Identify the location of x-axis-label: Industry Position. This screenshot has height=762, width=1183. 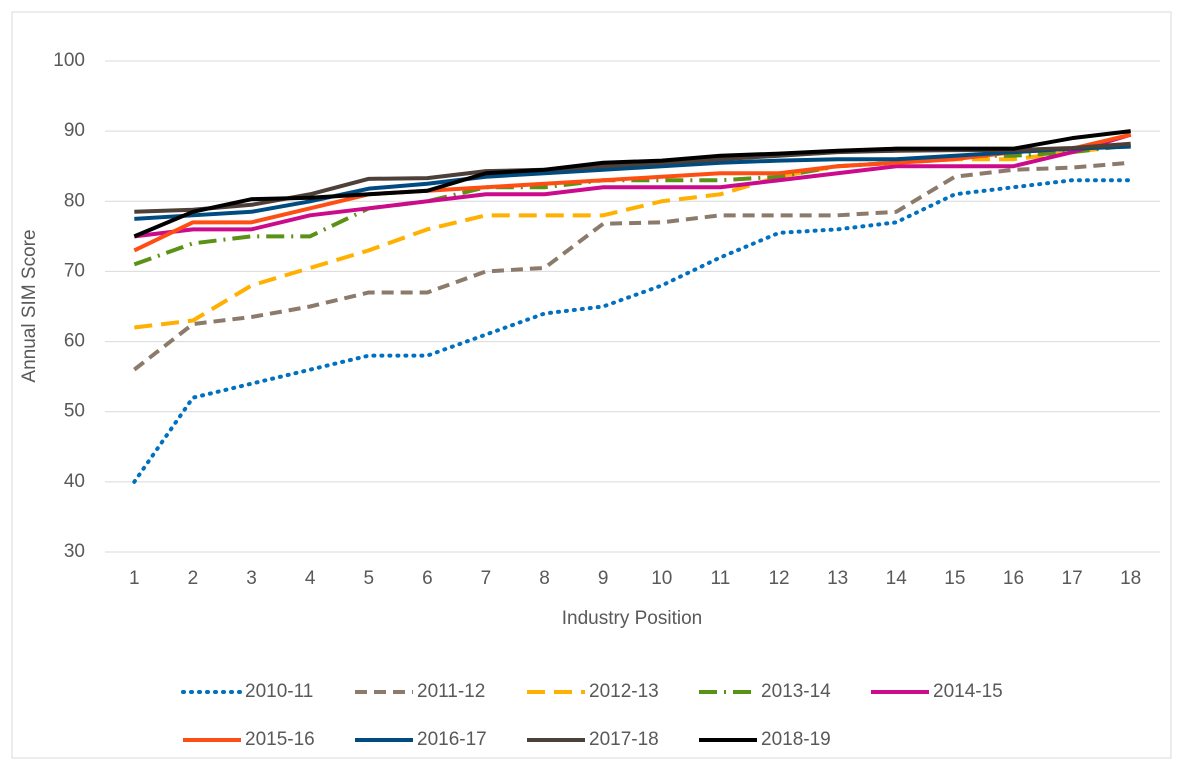
(632, 618).